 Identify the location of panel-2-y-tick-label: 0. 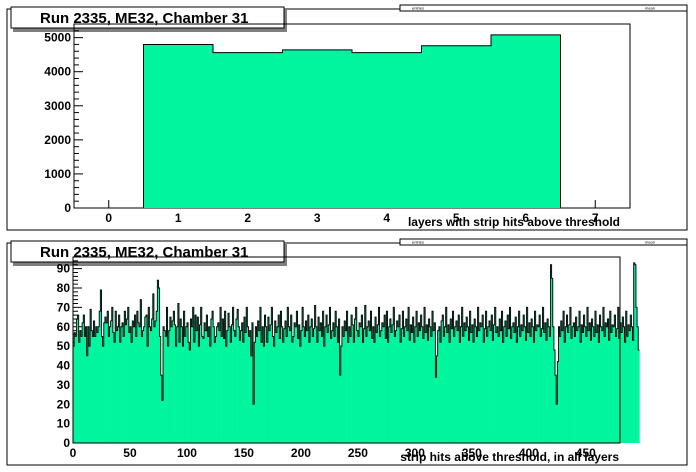
(66, 443).